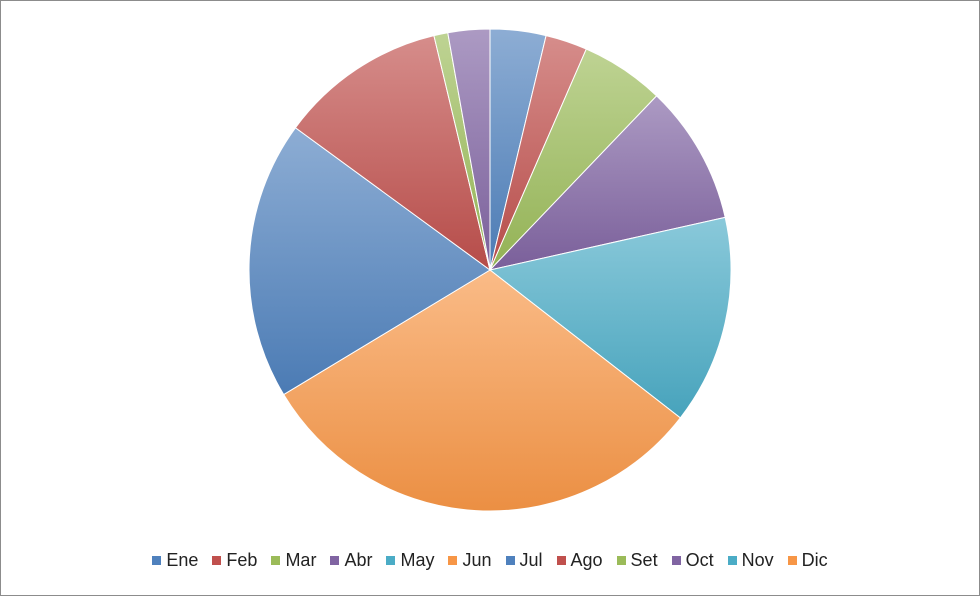 This screenshot has width=980, height=596. What do you see at coordinates (301, 559) in the screenshot?
I see `legend-label: Mar` at bounding box center [301, 559].